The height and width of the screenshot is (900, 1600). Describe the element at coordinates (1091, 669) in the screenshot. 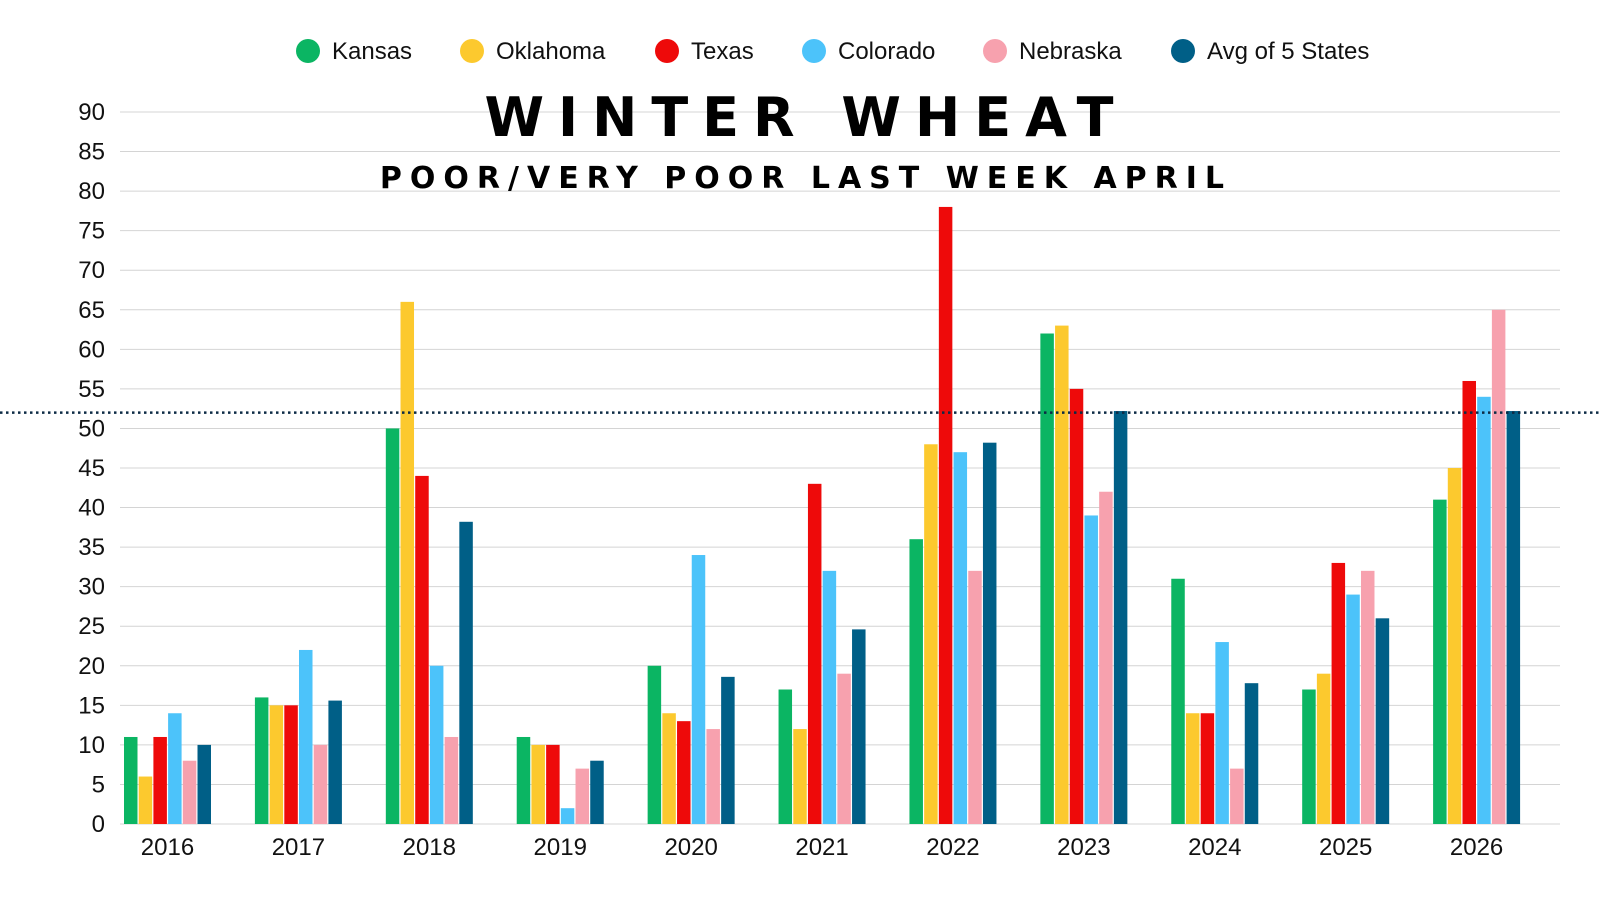

I see `bar-colorado-2023` at that location.